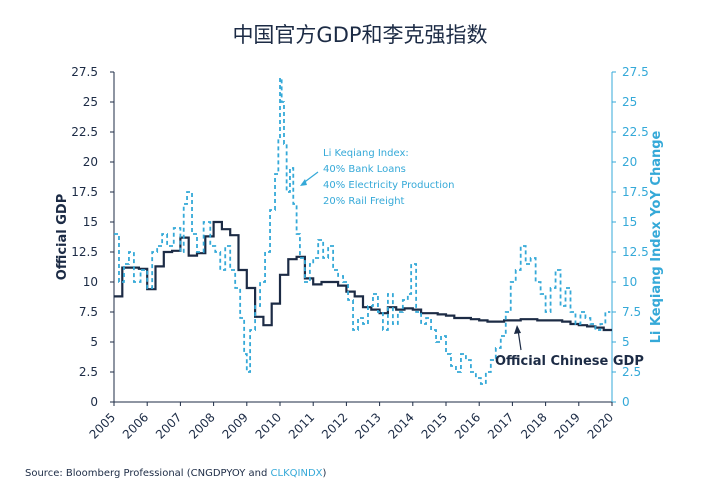 Image resolution: width=720 pixels, height=500 pixels. Describe the element at coordinates (102, 425) in the screenshot. I see `x-tick-label: 2005` at that location.